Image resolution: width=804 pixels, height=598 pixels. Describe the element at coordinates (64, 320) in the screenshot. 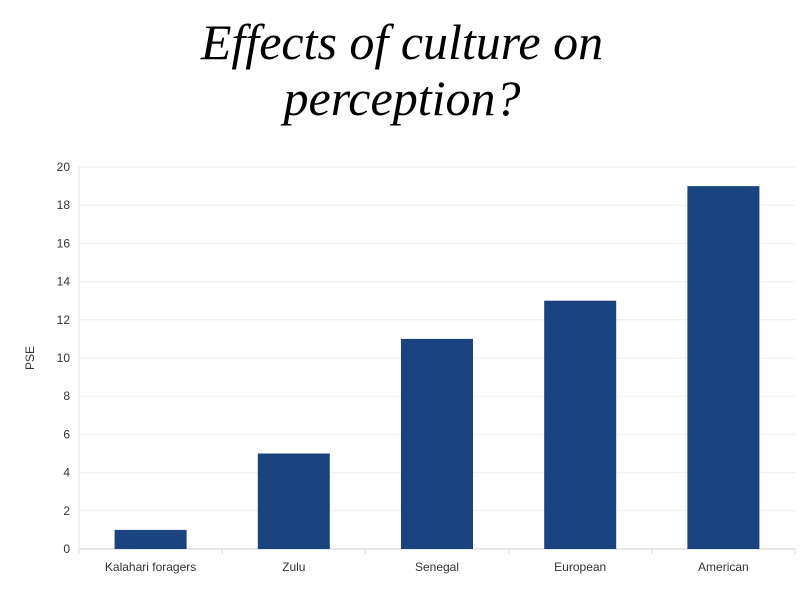

I see `y-tick-label: 12` at that location.